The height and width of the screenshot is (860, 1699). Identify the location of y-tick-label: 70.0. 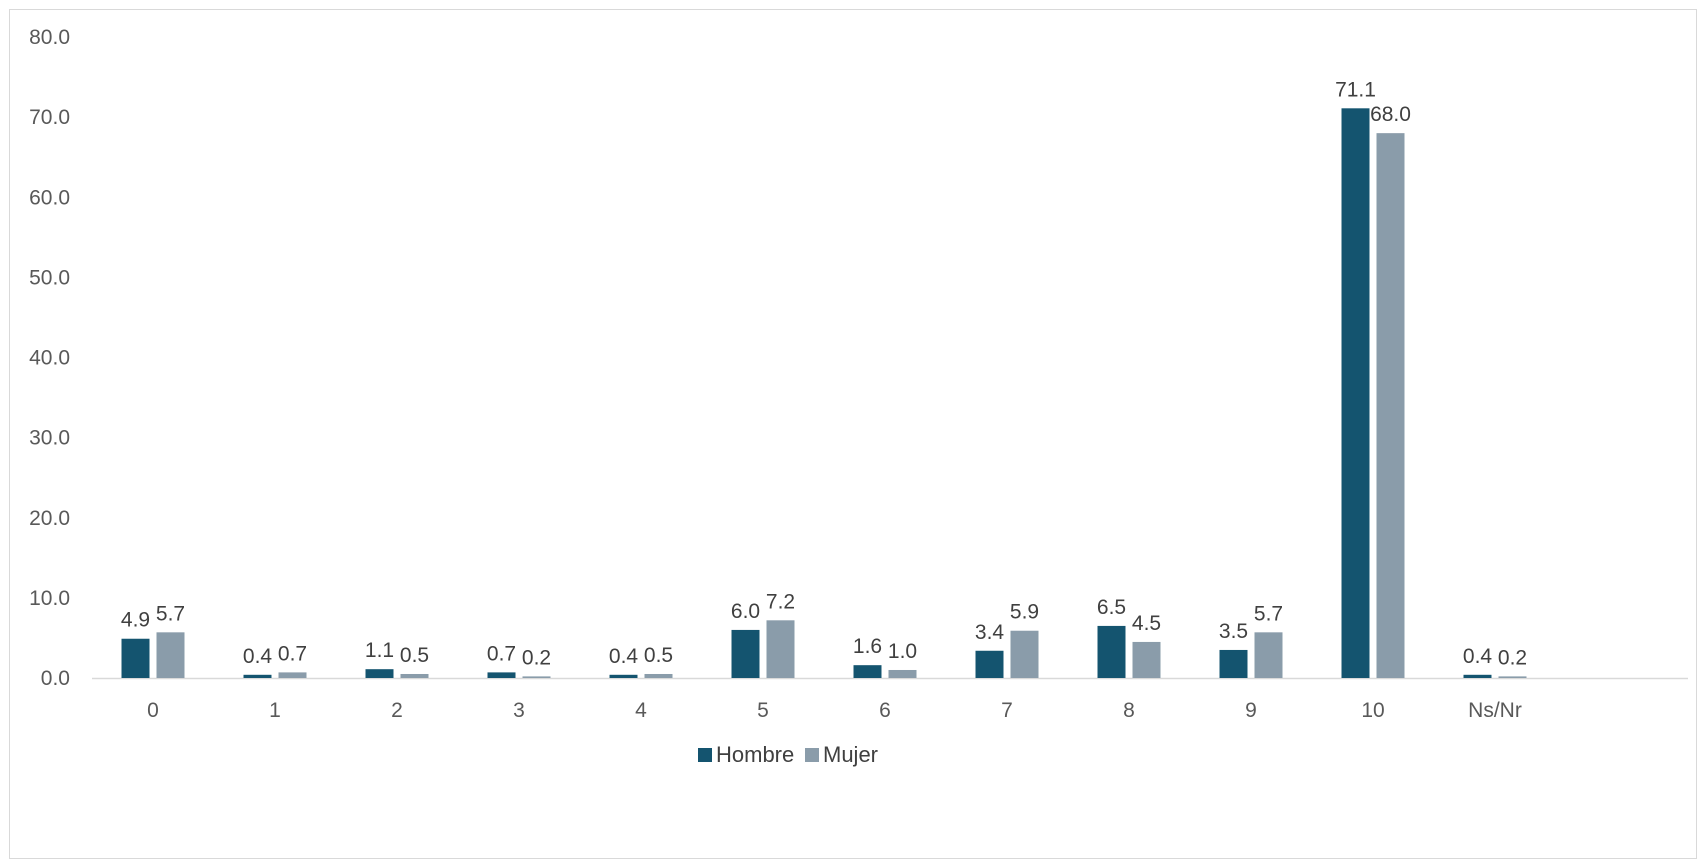
(49, 117).